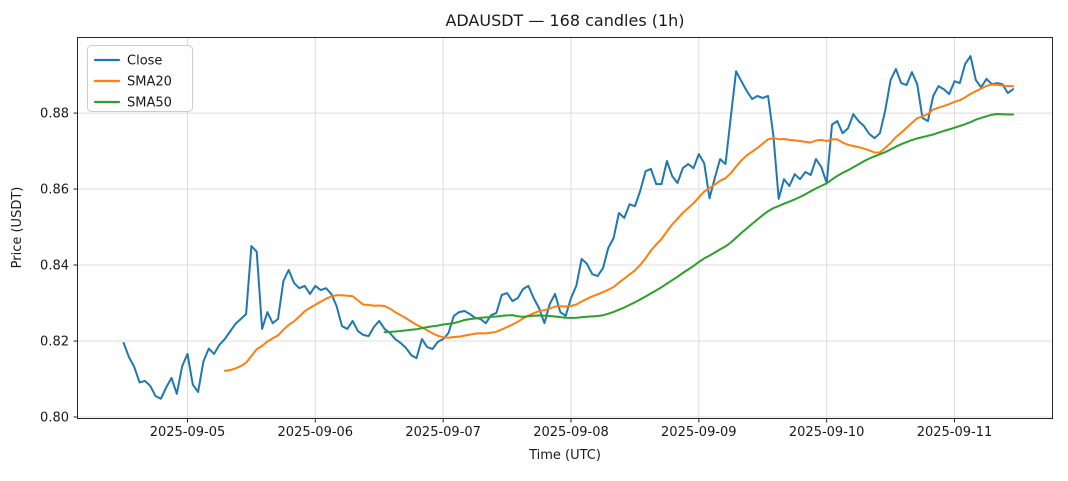 The image size is (1068, 481). I want to click on legend: Close SMA20 SMA50, so click(140, 78).